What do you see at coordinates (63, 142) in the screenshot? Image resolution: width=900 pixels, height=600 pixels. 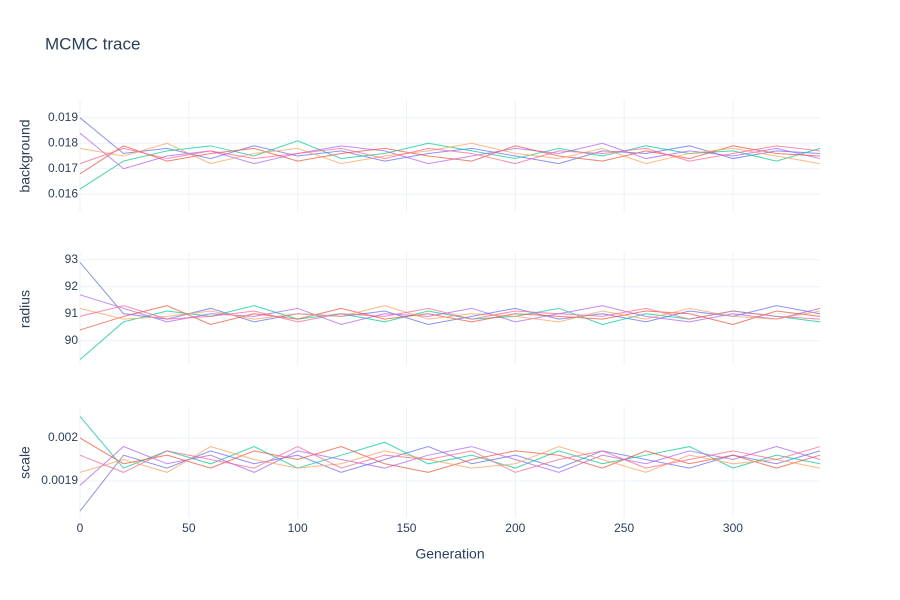 I see `y-tick-label: 0.018` at bounding box center [63, 142].